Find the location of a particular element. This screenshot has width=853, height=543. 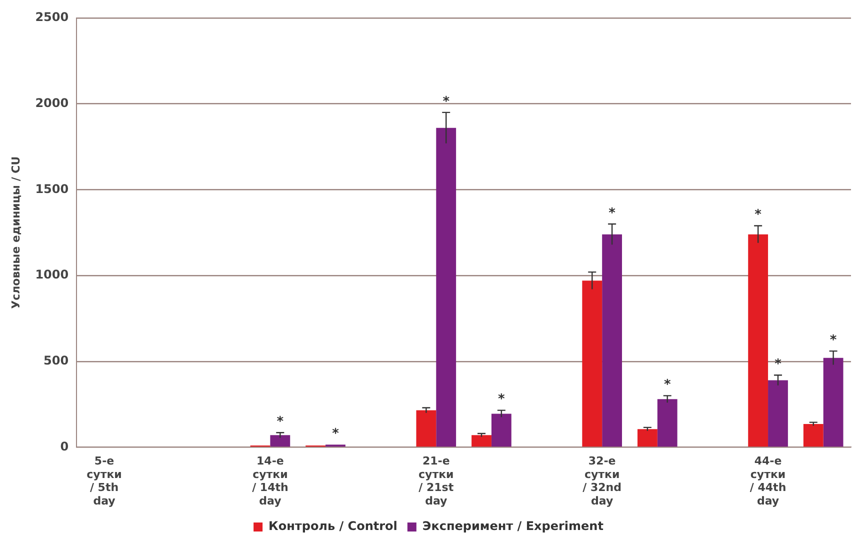

y-tick-label: 1000 is located at coordinates (52, 275).